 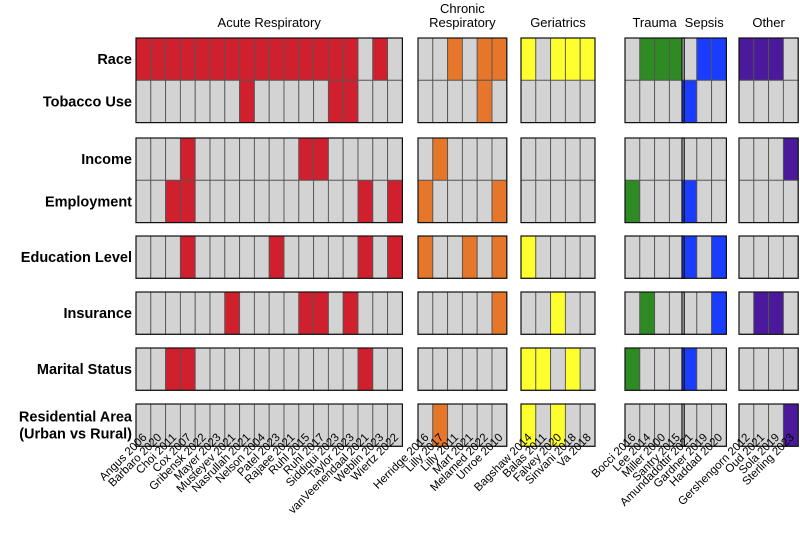 I want to click on group-label: Chronic Respiratory, so click(x=462, y=15).